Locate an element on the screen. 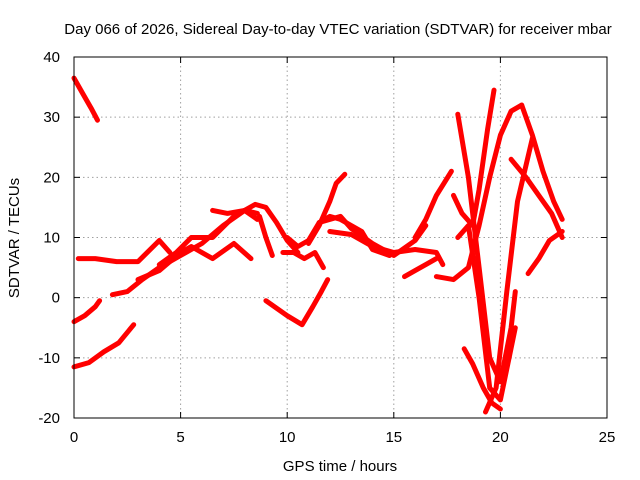 Image resolution: width=640 pixels, height=480 pixels. y-tick-label: 40 is located at coordinates (51, 57).